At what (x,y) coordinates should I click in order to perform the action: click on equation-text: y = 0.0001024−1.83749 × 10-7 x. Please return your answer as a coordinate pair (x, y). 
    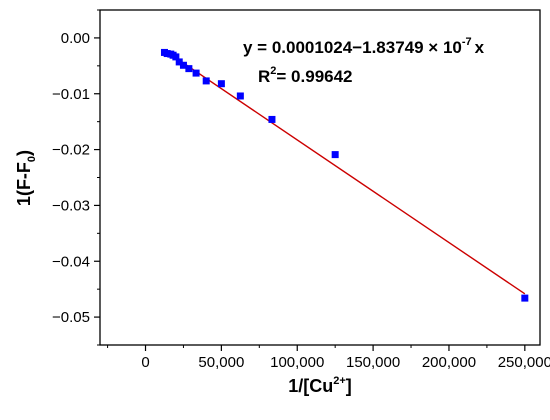
    Looking at the image, I should click on (364, 46).